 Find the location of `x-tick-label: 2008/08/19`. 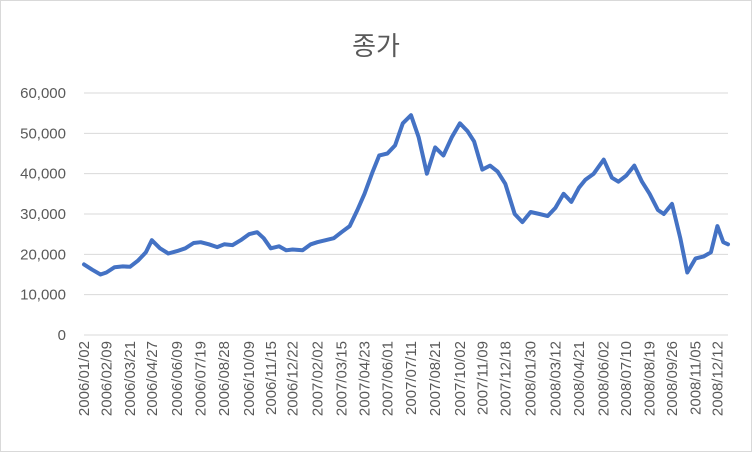

x-tick-label: 2008/08/19 is located at coordinates (650, 378).